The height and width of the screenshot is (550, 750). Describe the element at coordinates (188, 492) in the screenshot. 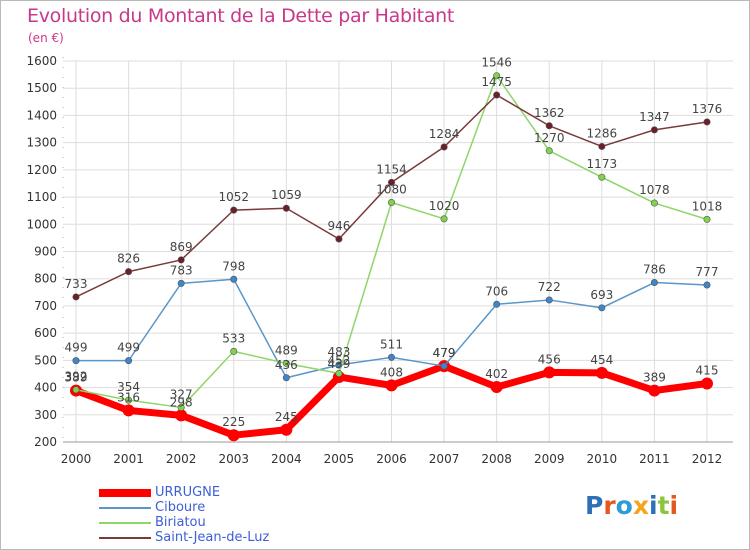

I see `legend-label: URRUGNE` at that location.